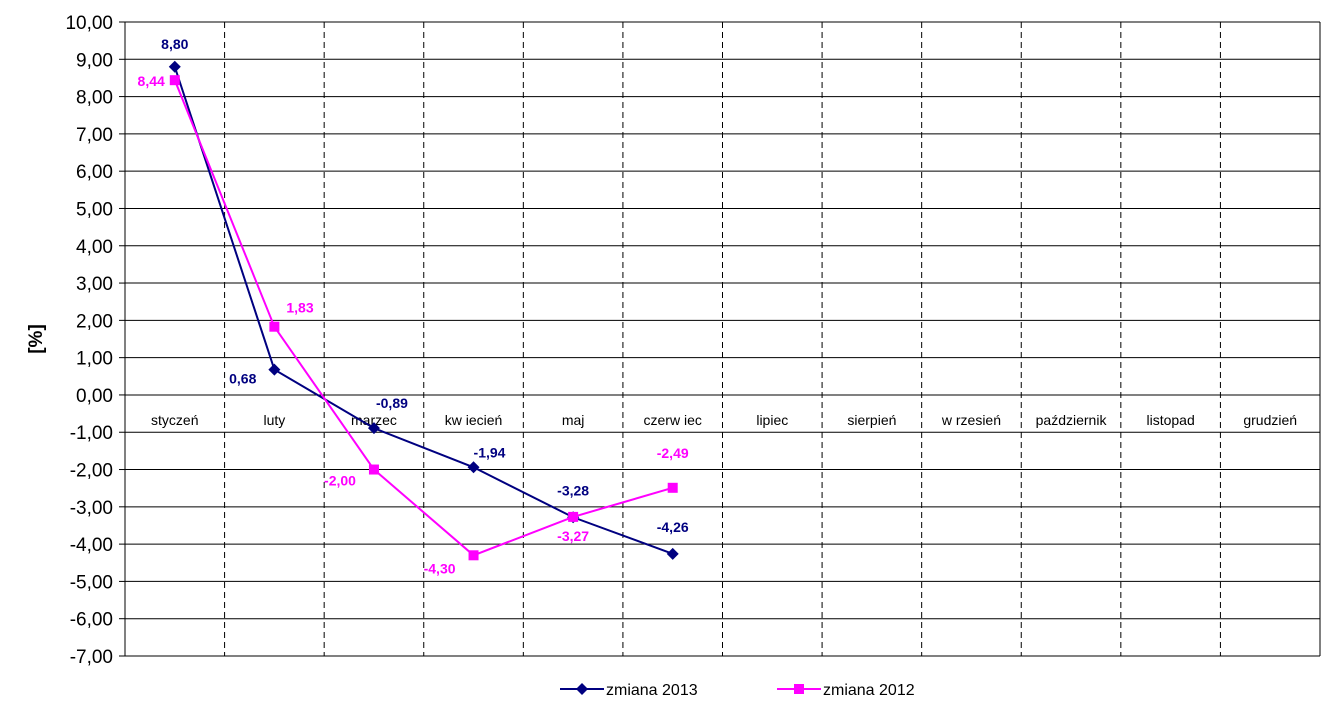 This screenshot has height=713, width=1325. What do you see at coordinates (1270, 420) in the screenshot?
I see `x-category-label: grudzień` at bounding box center [1270, 420].